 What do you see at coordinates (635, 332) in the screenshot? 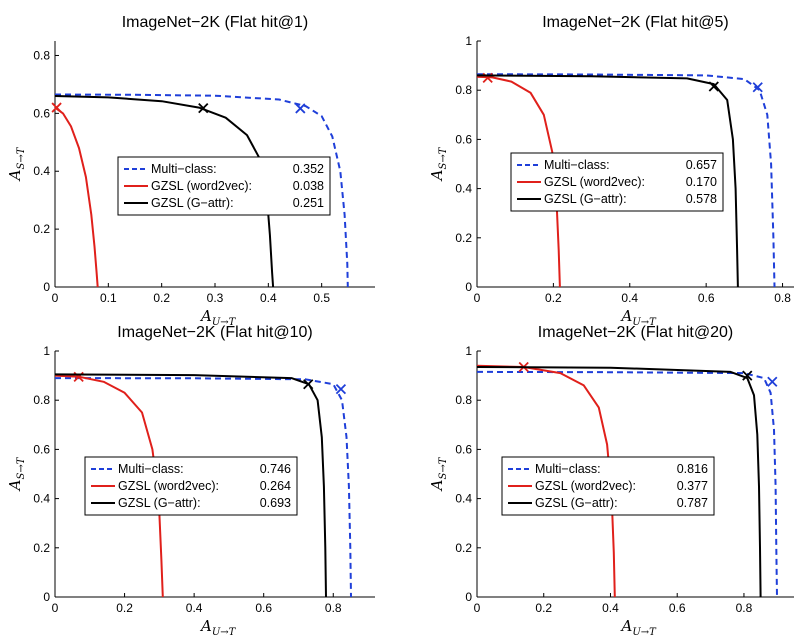
I see `chart-title: ImageNet−2K (Flat hit@20)` at bounding box center [635, 332].